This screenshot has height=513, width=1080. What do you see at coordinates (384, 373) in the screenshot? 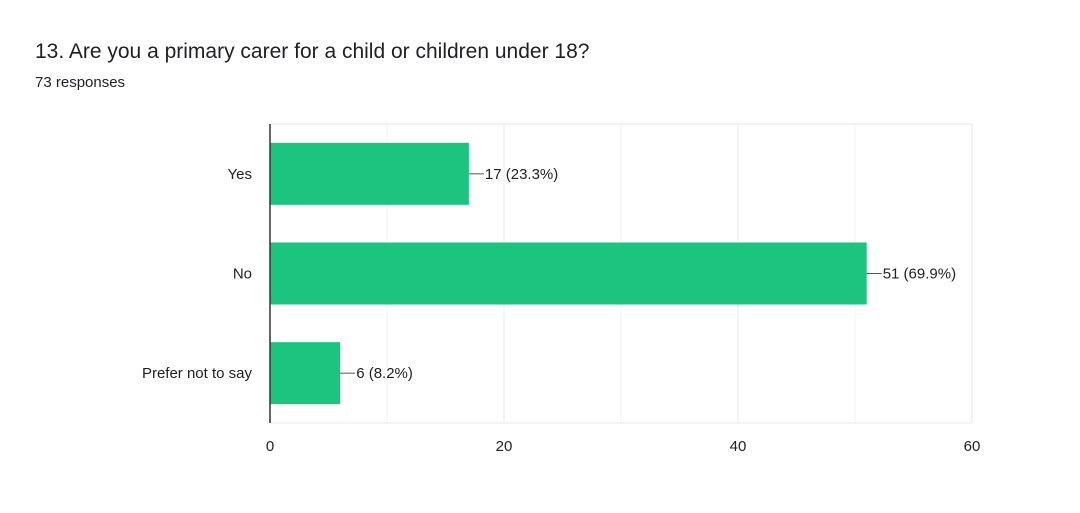
I see `data-label: 6 (8.2%)` at bounding box center [384, 373].